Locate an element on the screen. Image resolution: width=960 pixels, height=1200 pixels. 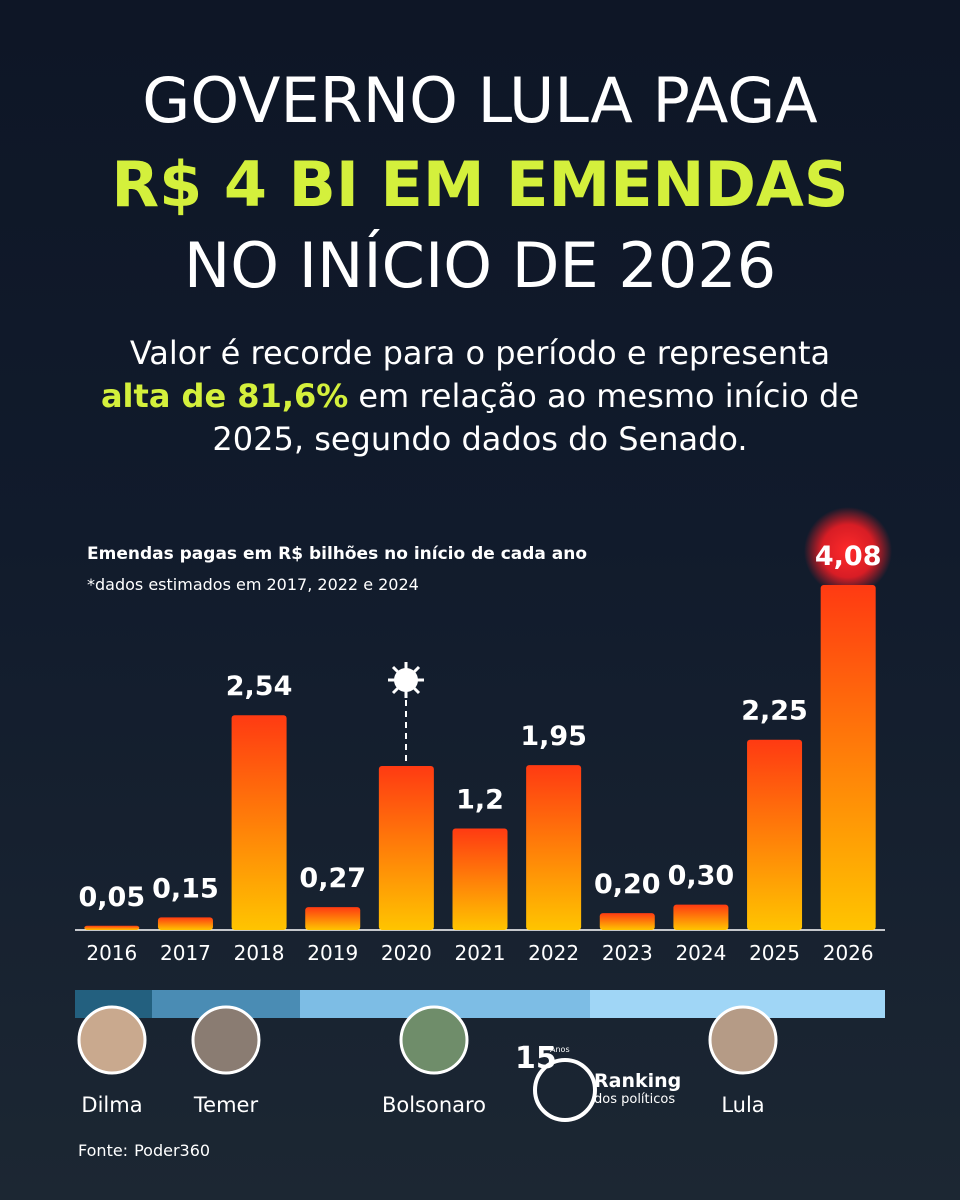
logo-number: 15 is located at coordinates (536, 1058).